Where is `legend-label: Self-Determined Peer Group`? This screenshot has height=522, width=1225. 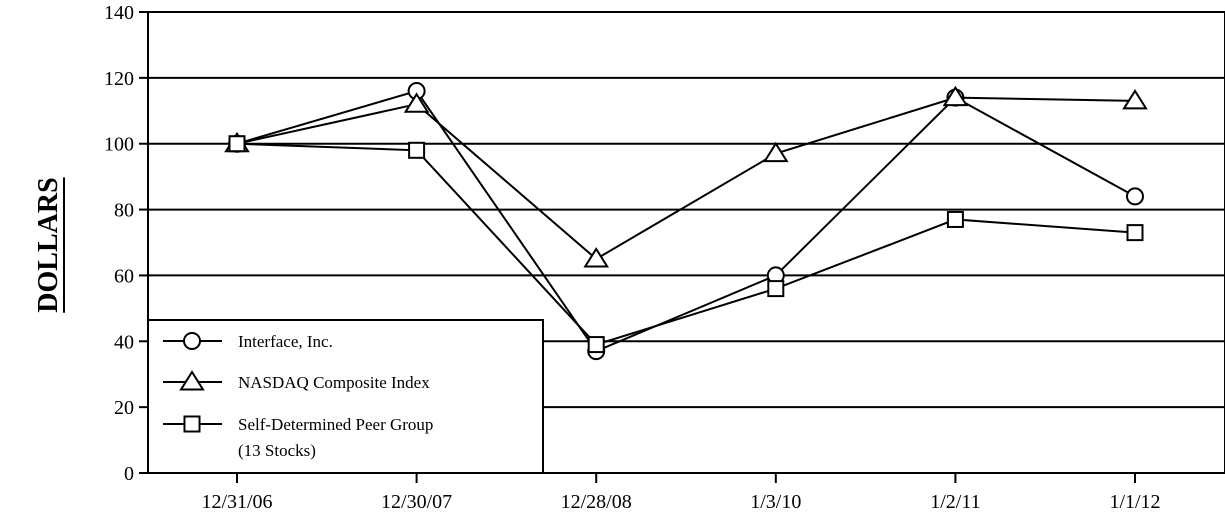 legend-label: Self-Determined Peer Group is located at coordinates (335, 424).